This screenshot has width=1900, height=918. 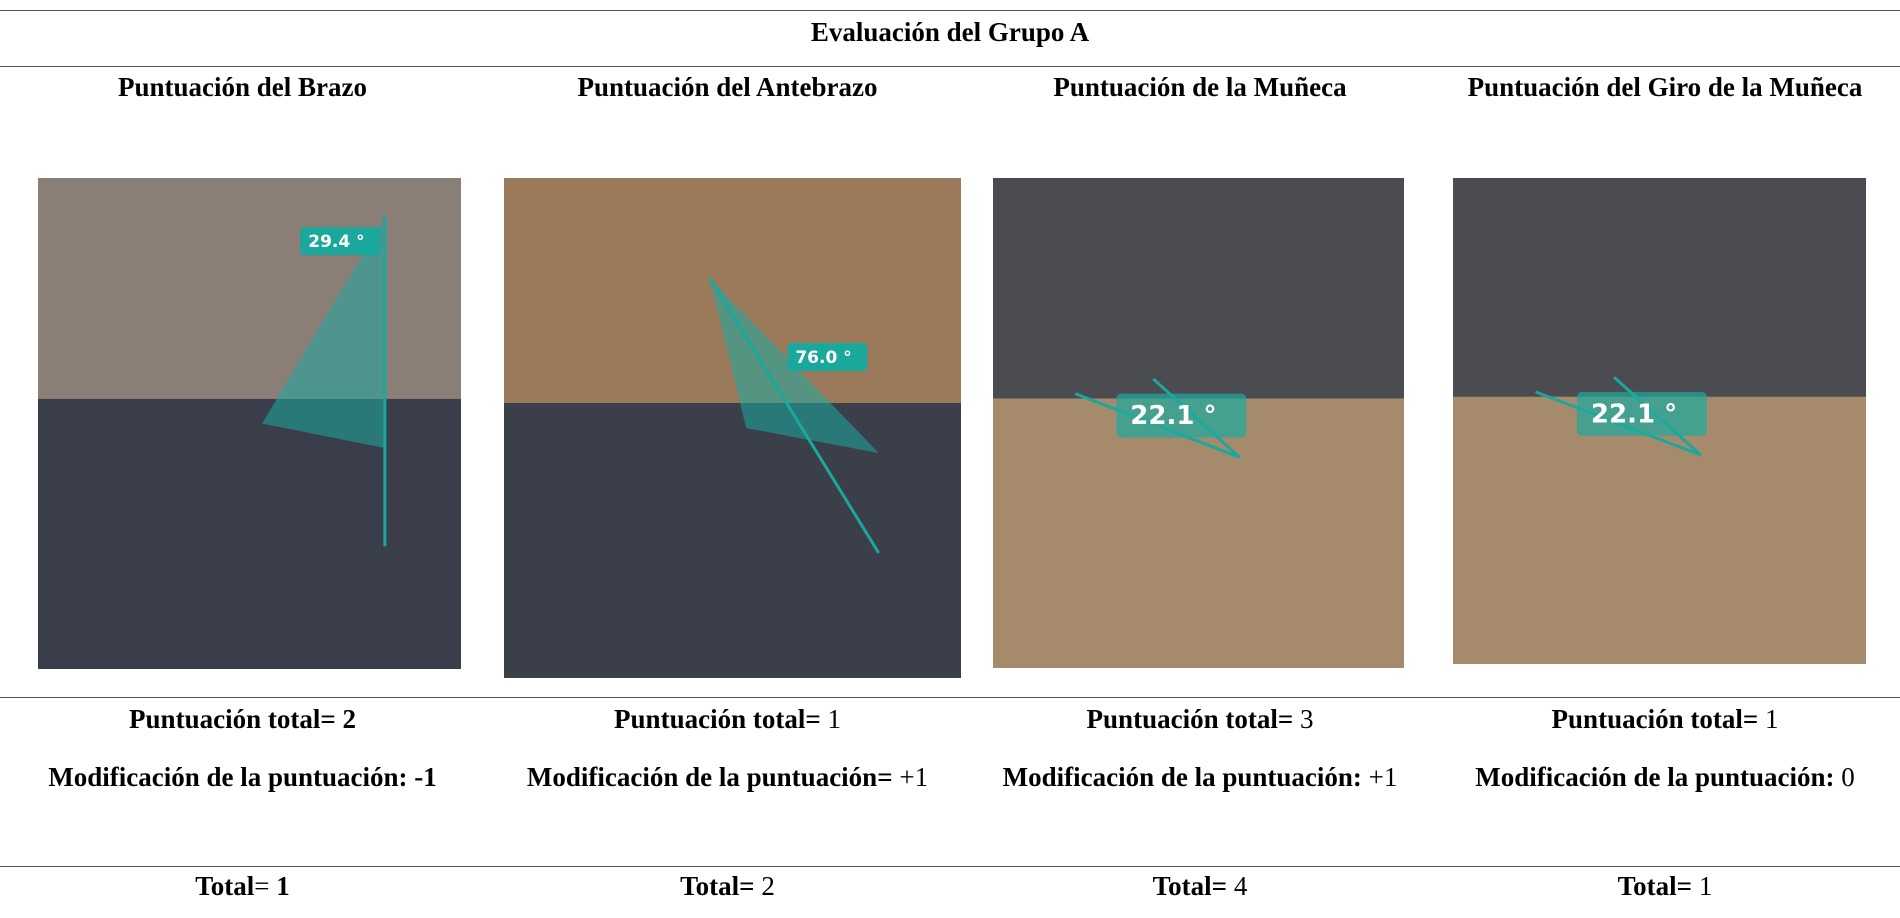 I want to click on table-cell: Modificación de la puntuación: +1, so click(x=1200, y=777).